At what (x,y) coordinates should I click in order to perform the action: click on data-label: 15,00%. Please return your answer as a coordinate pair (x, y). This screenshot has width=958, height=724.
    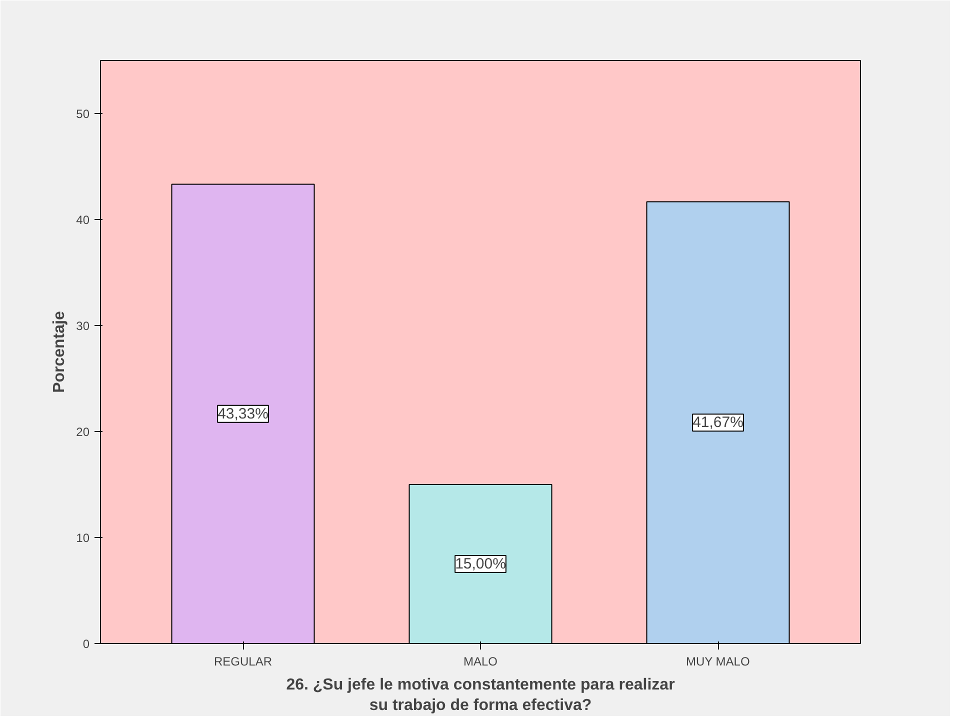
    Looking at the image, I should click on (480, 564).